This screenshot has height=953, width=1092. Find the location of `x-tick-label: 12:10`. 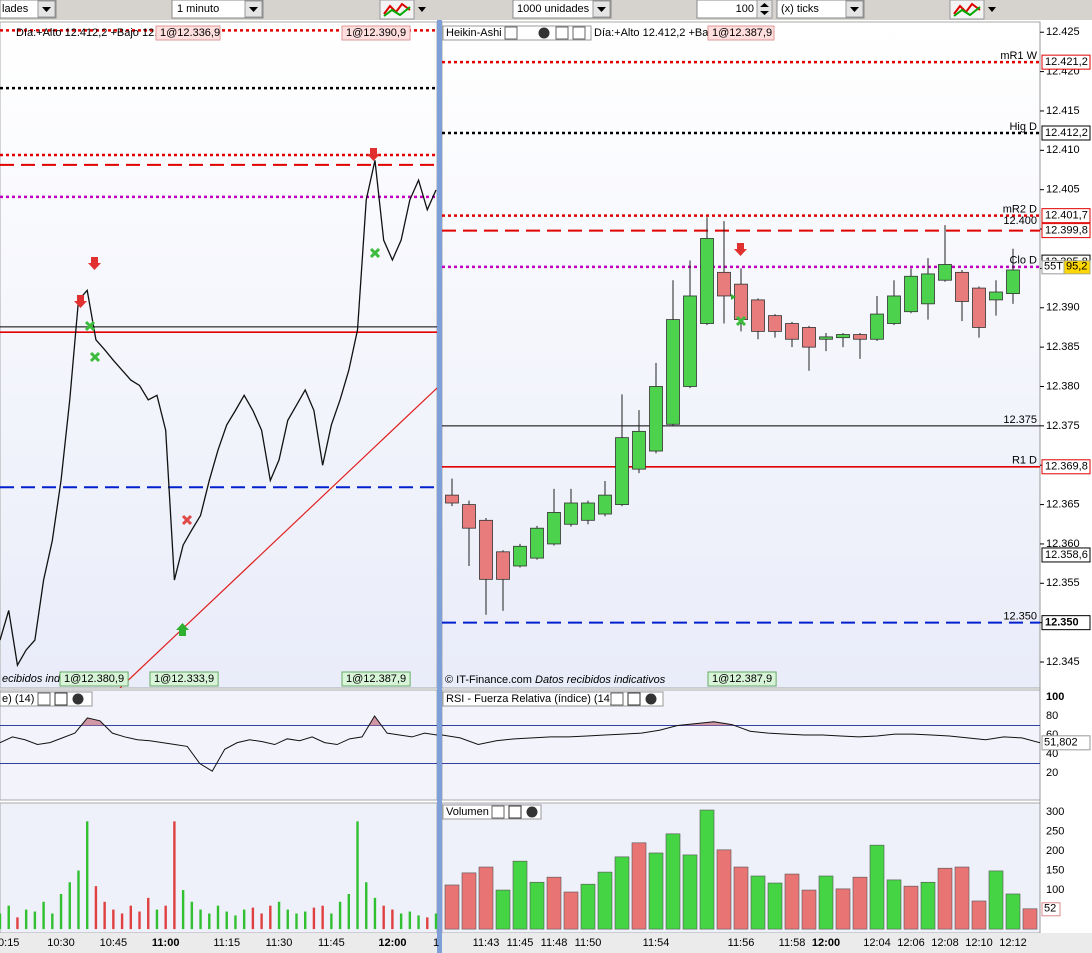

x-tick-label: 12:10 is located at coordinates (979, 943).